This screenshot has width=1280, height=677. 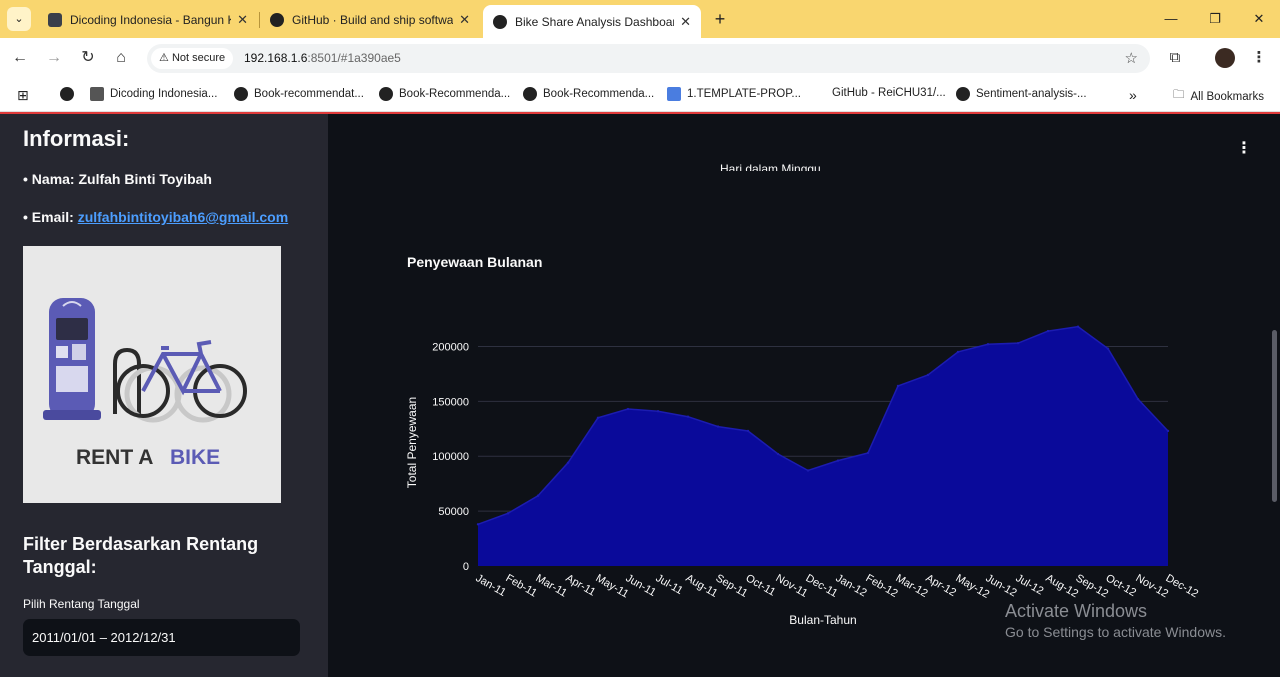 I want to click on url-text: 192.168.1.6:8501/#1a390ae5, so click(x=322, y=58).